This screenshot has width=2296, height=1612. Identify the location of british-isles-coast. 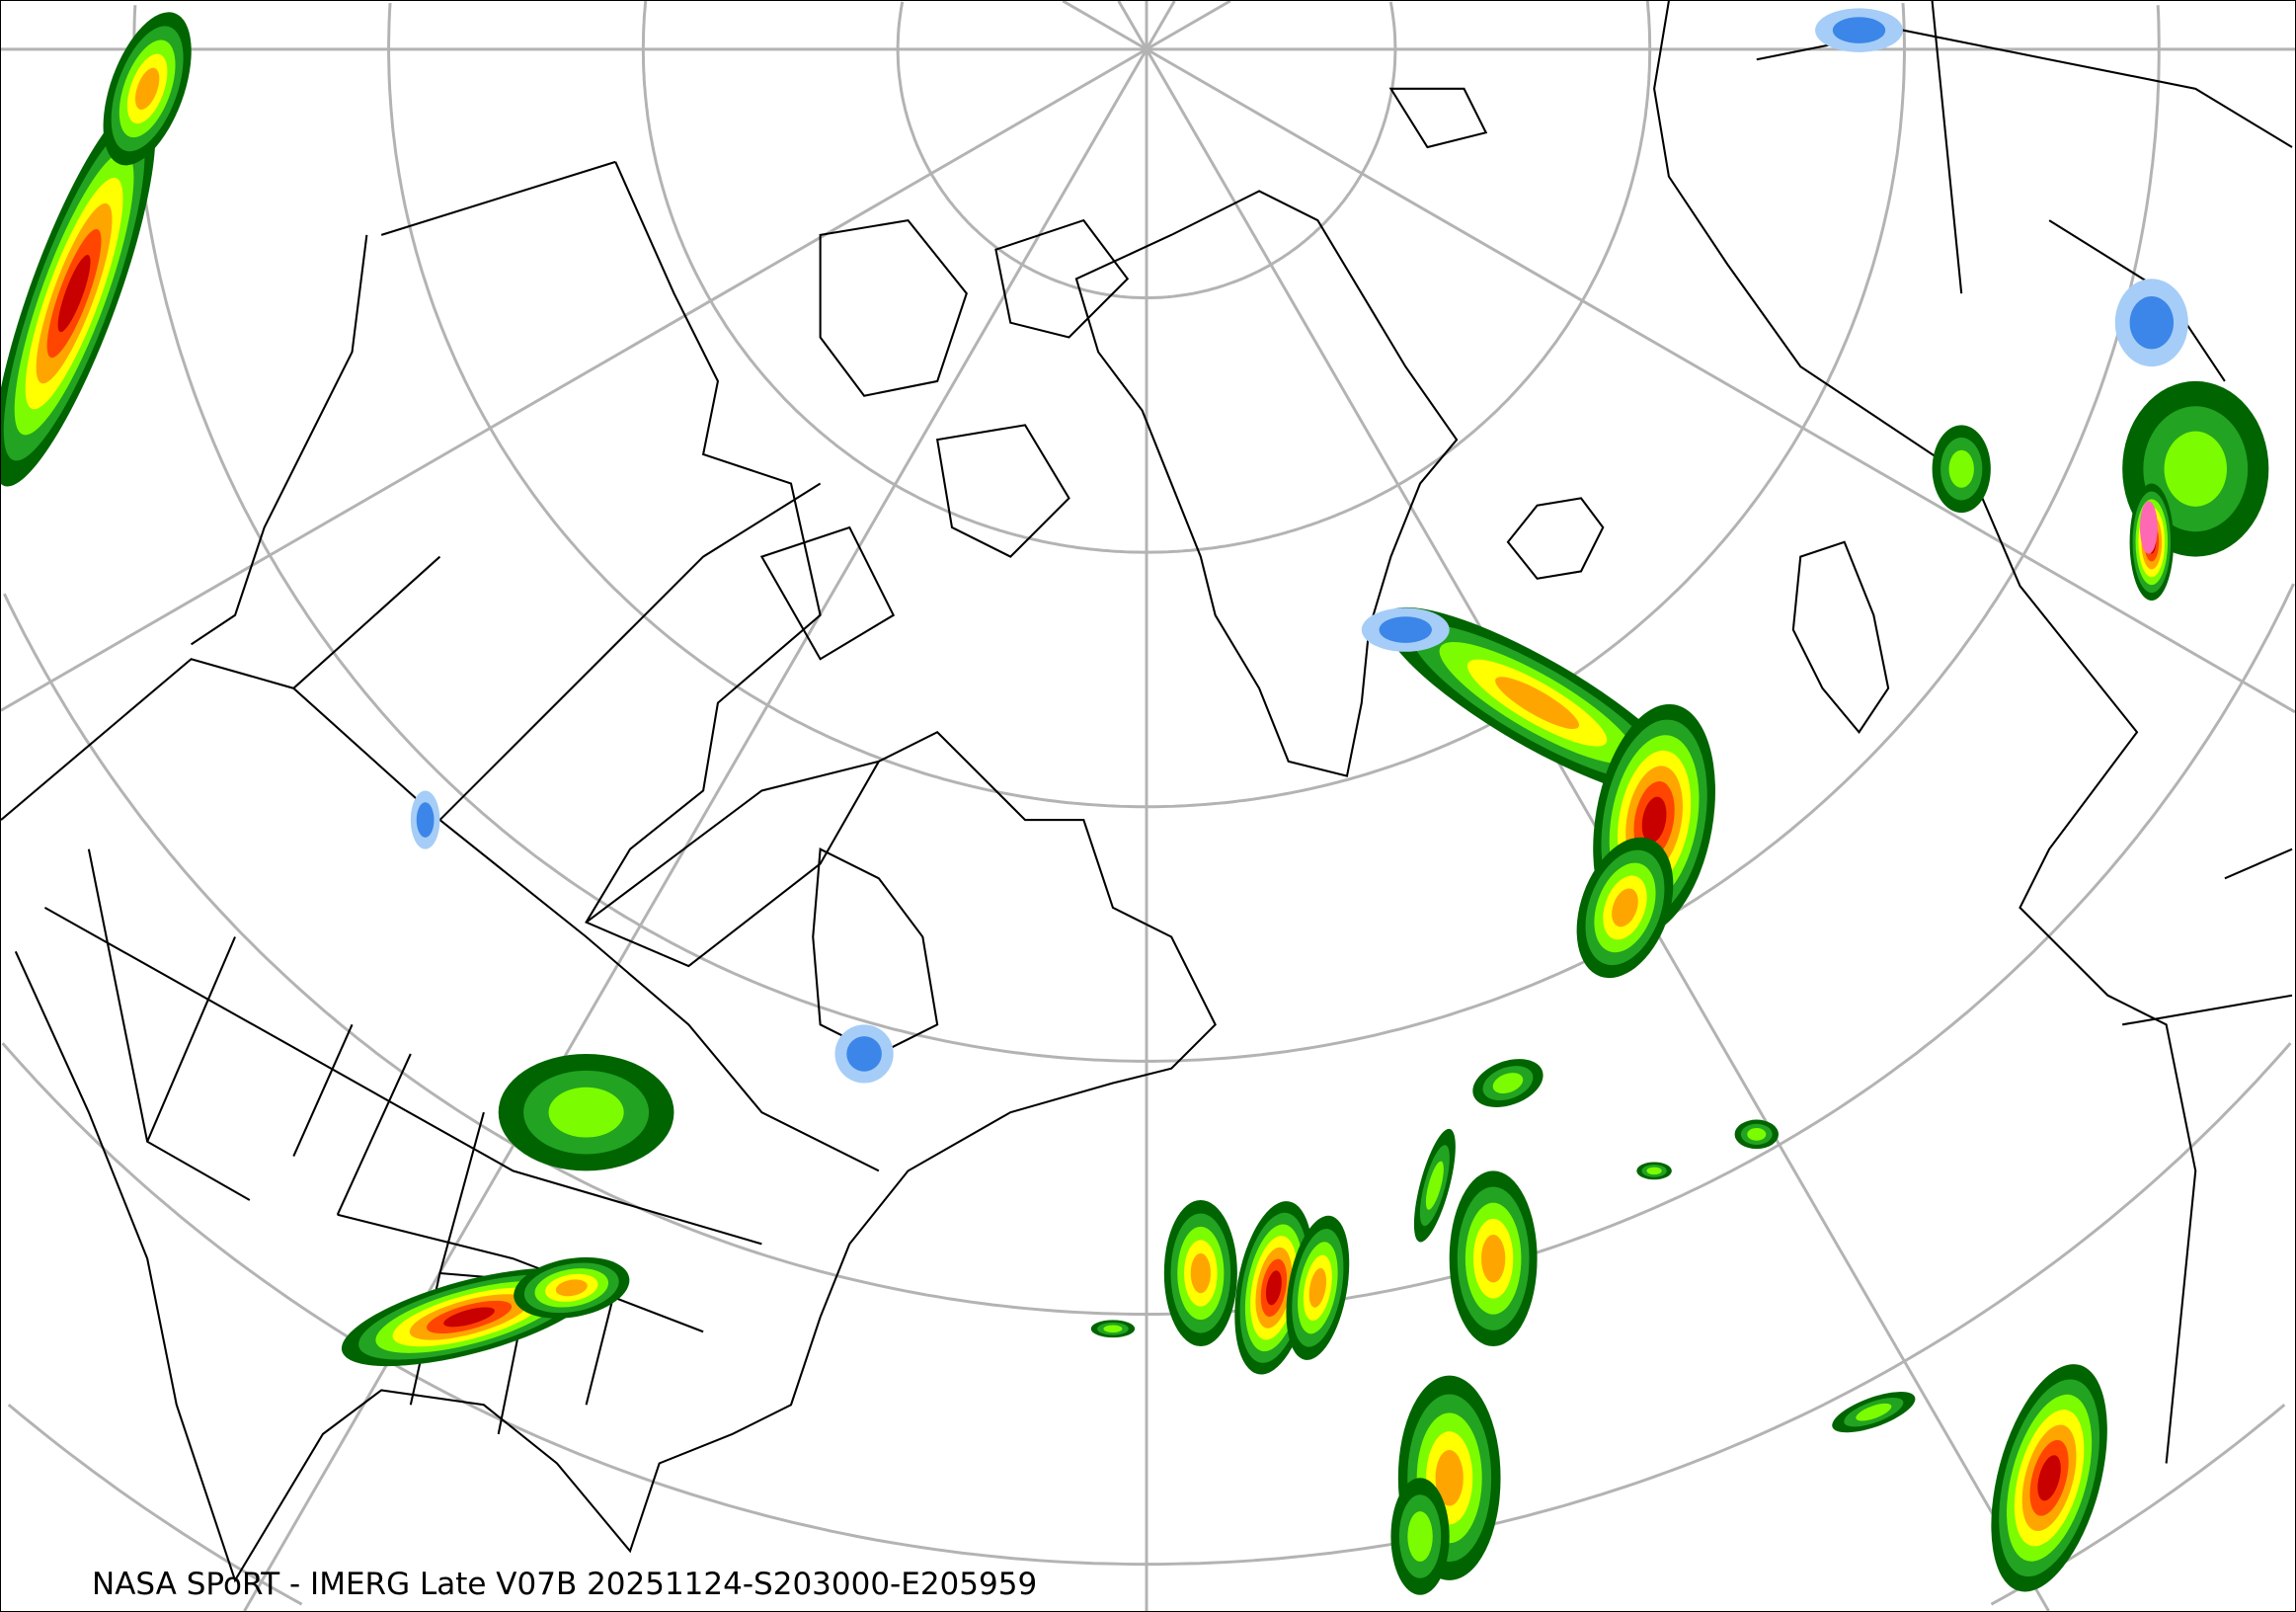
(1841, 637).